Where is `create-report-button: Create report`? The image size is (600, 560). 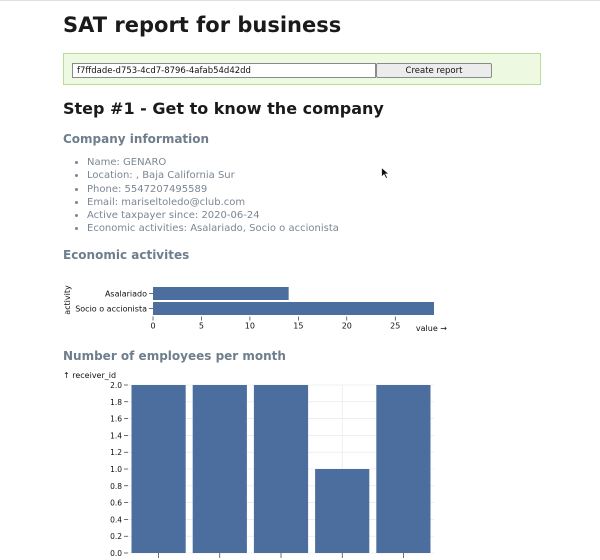 create-report-button: Create report is located at coordinates (434, 70).